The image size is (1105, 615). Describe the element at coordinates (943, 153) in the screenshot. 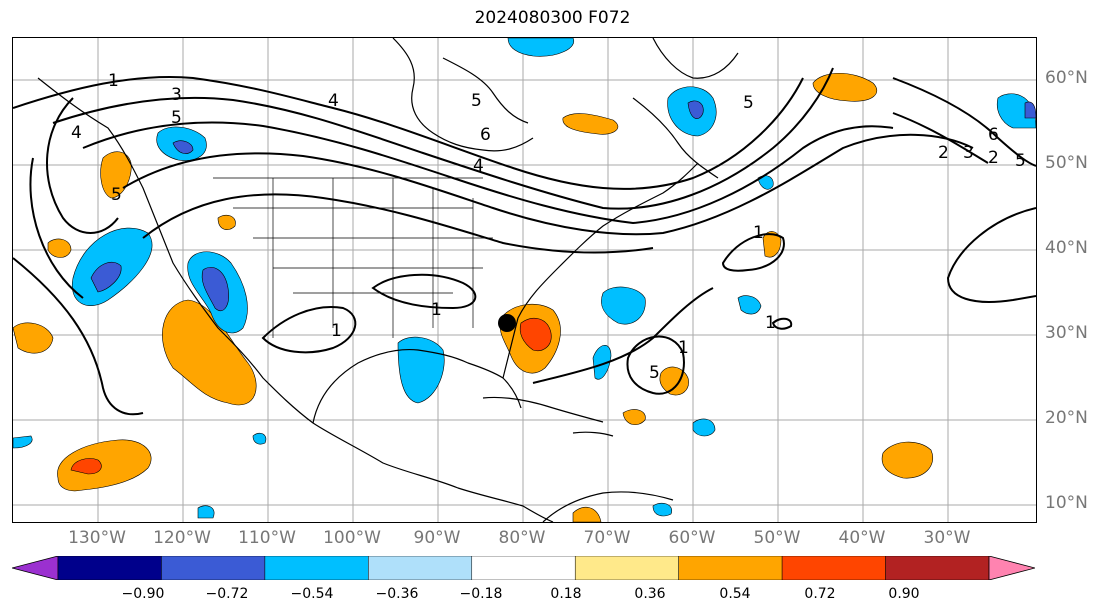

I see `contour-label: 2` at that location.